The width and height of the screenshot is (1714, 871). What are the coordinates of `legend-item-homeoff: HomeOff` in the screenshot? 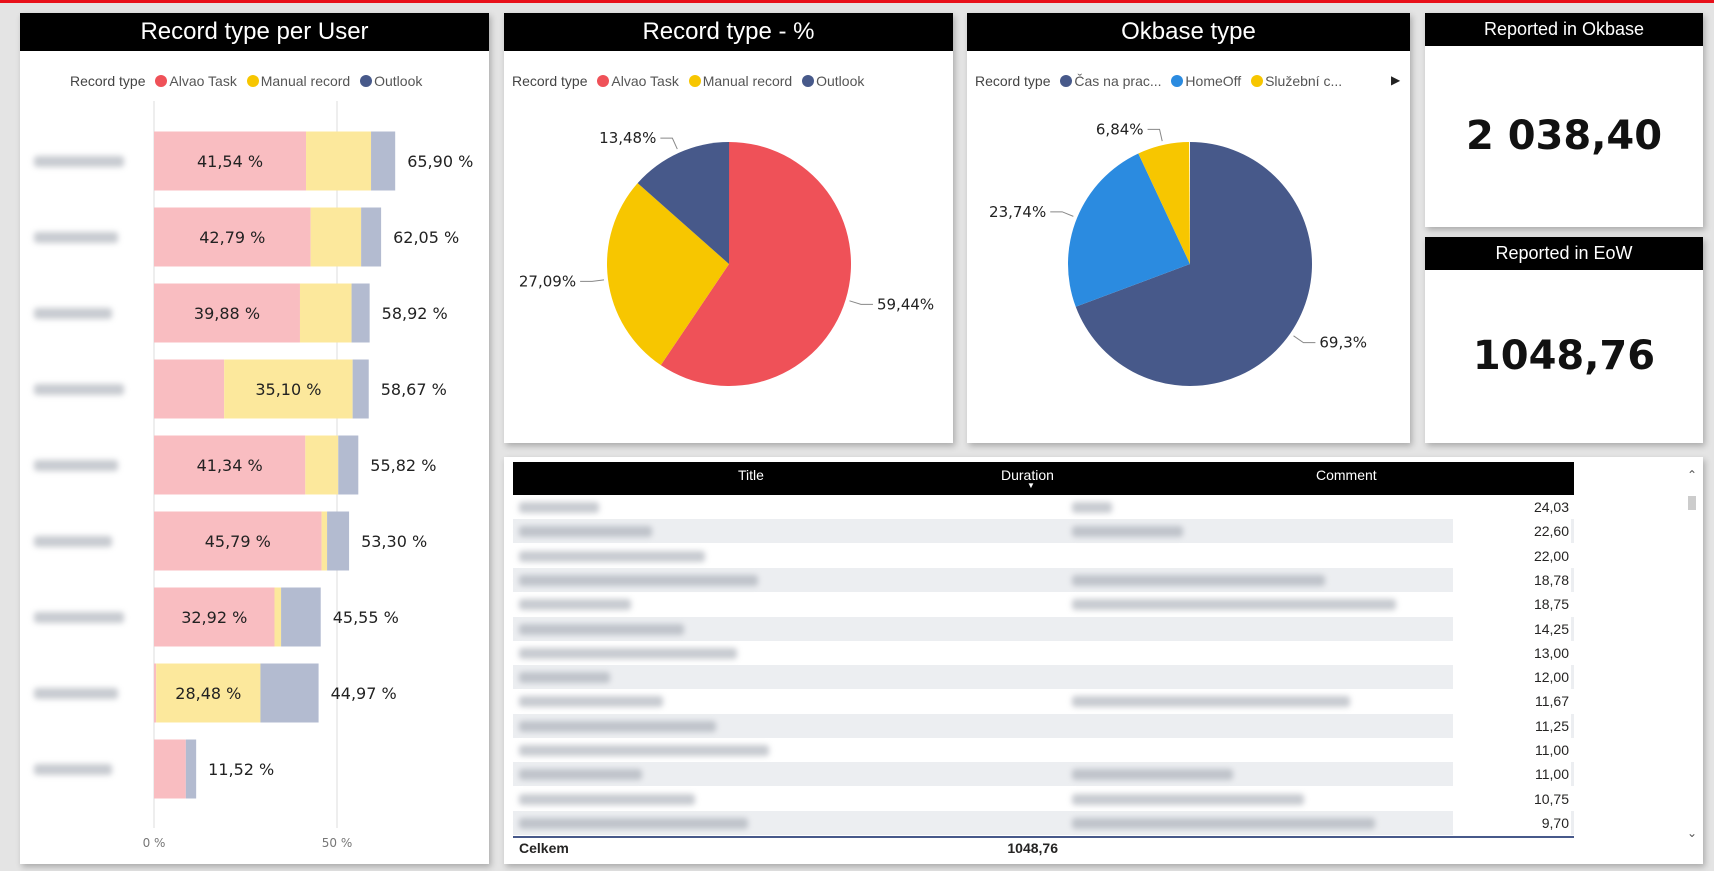 It's located at (1206, 81).